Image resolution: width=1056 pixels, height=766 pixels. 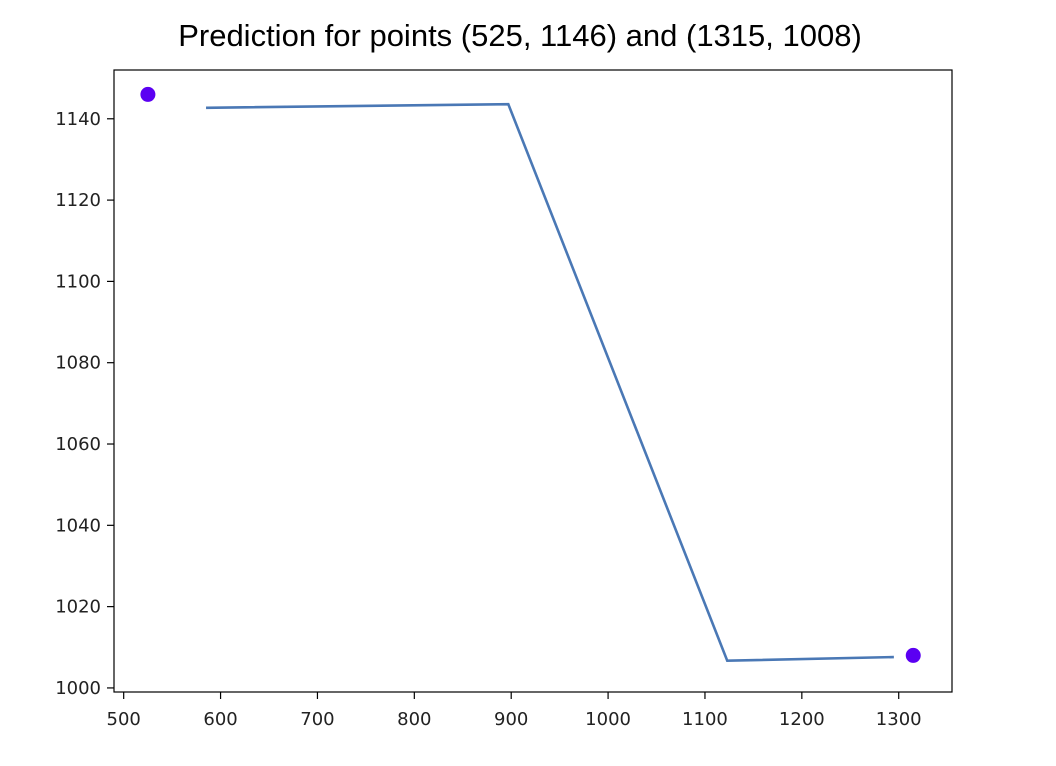 I want to click on x-tick-label: 800, so click(x=414, y=719).